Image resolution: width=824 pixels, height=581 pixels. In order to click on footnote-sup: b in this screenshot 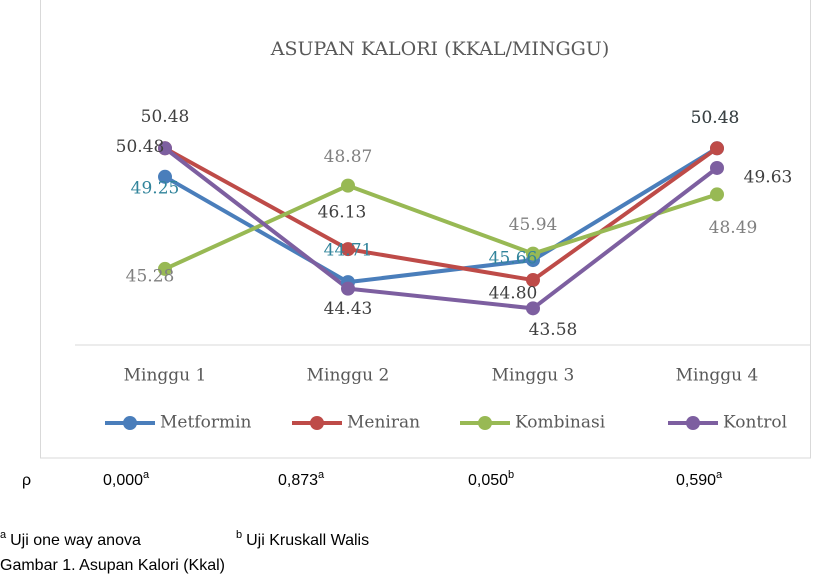, I will do `click(239, 535)`.